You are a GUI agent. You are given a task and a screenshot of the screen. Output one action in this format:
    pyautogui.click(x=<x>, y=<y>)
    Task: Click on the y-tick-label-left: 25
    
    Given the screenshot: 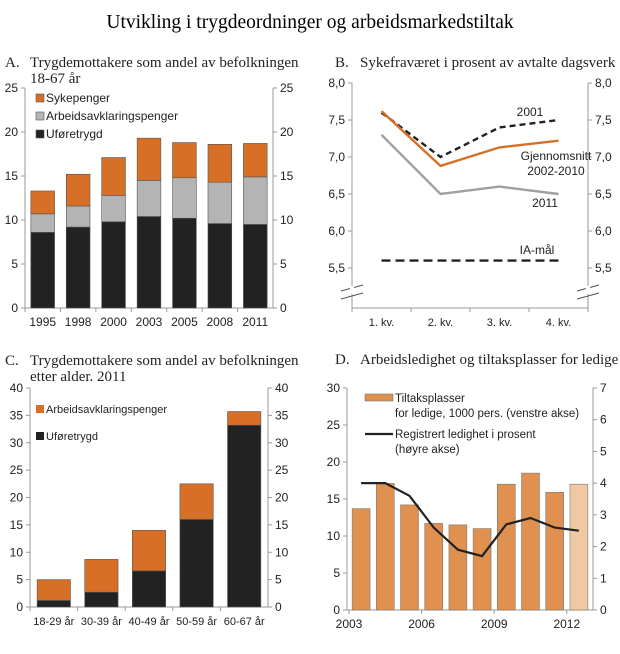 What is the action you would take?
    pyautogui.click(x=17, y=470)
    